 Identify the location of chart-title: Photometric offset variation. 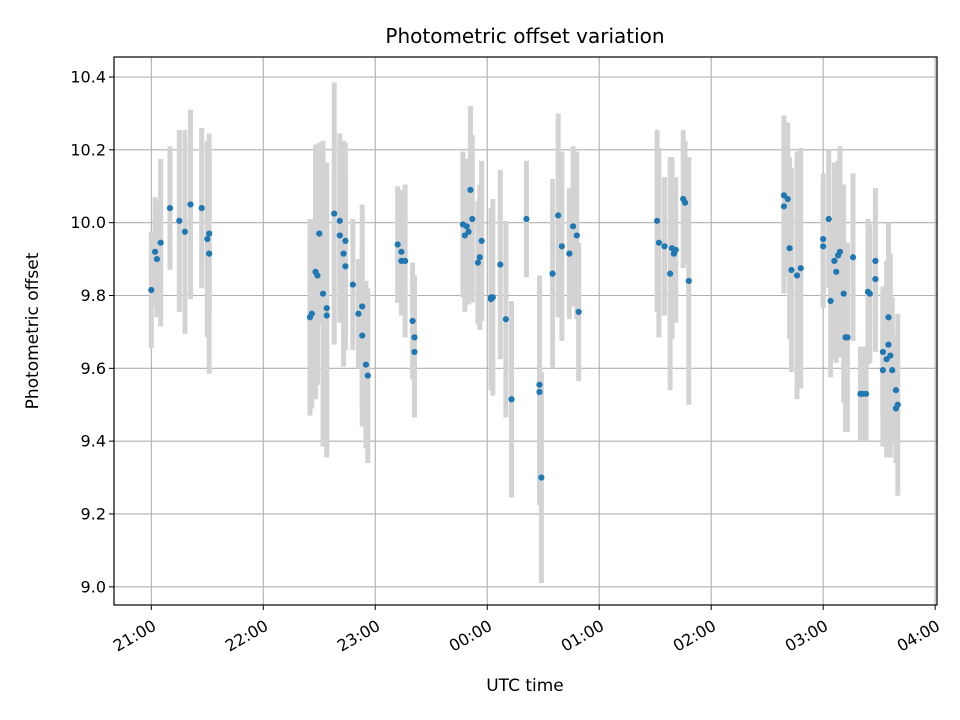
(524, 36).